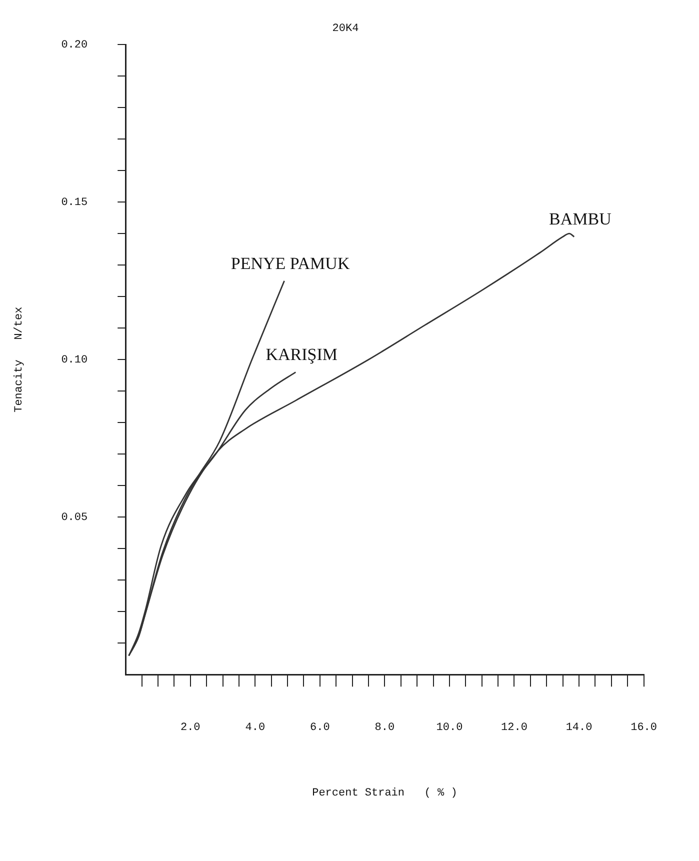 Image resolution: width=699 pixels, height=861 pixels. I want to click on y-tick-label: 0.15, so click(74, 203).